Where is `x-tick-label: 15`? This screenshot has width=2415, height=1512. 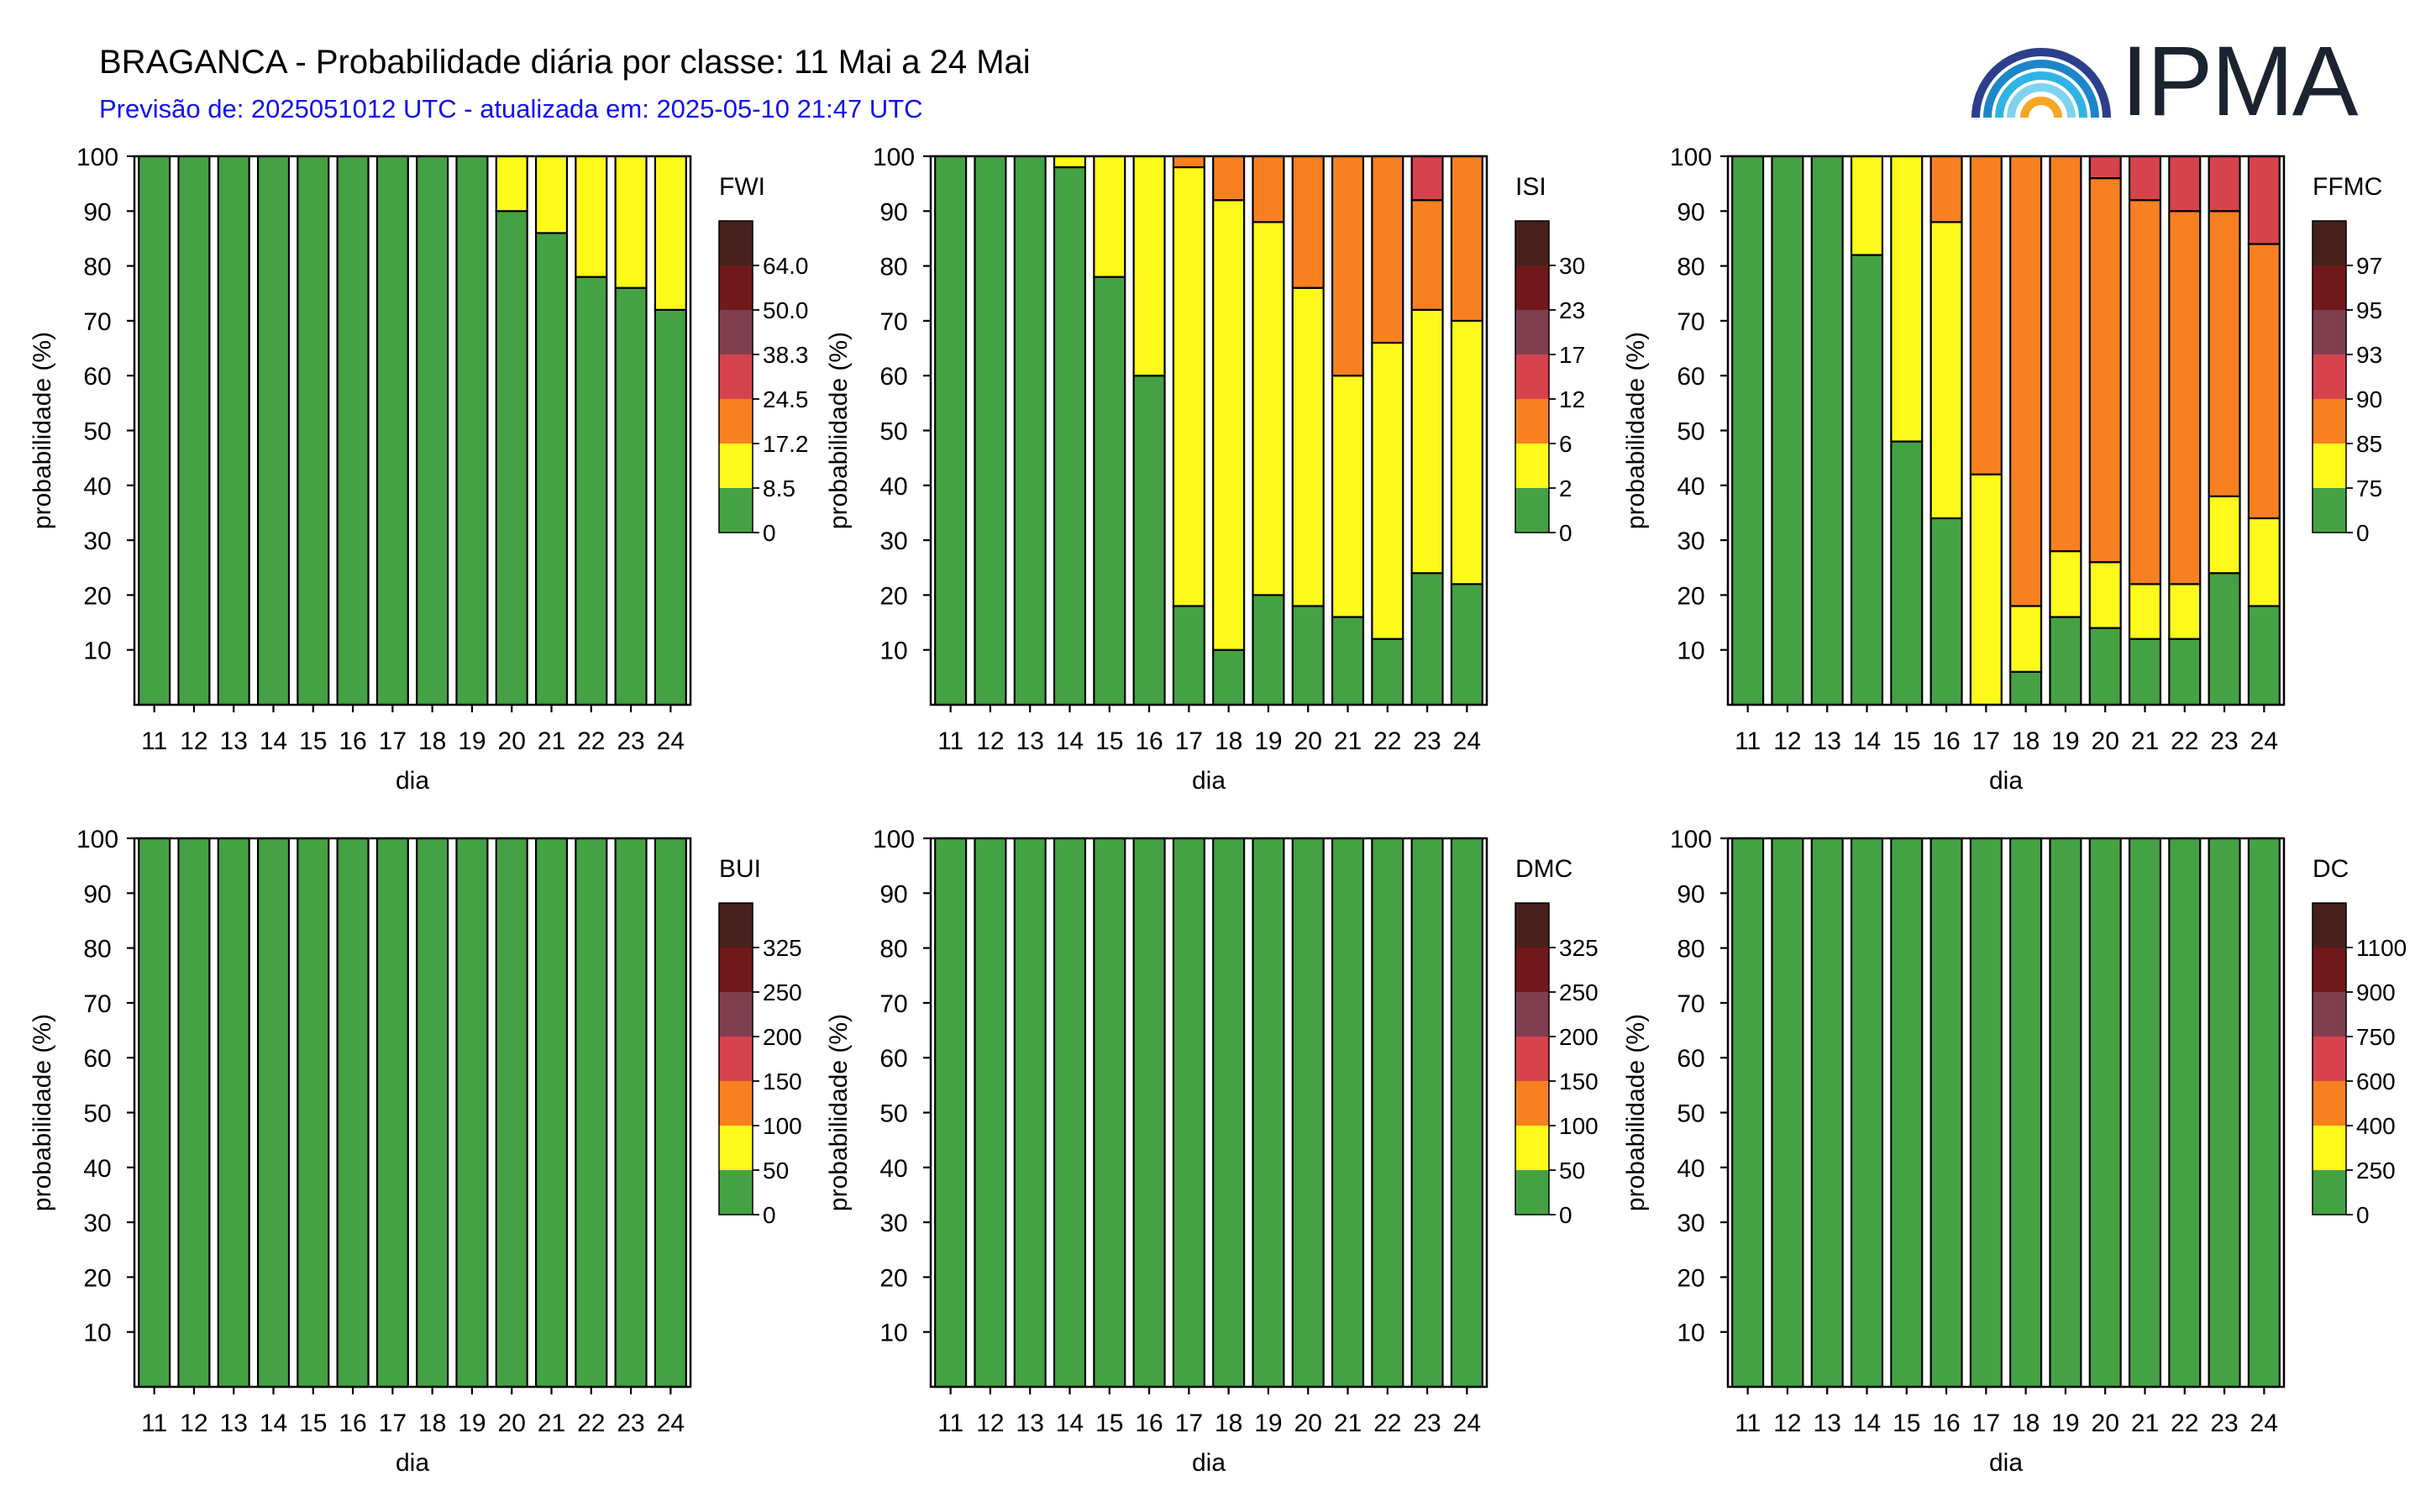
x-tick-label: 15 is located at coordinates (1906, 741).